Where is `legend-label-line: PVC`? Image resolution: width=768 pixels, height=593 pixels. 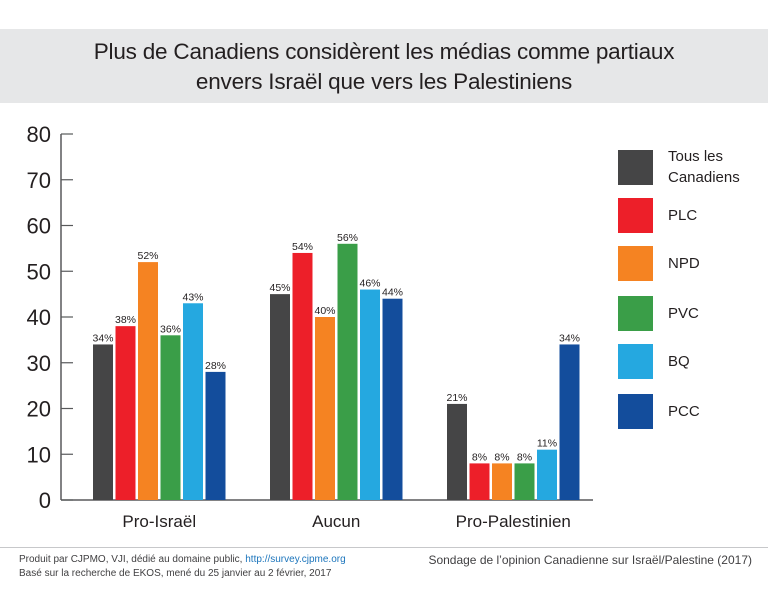 legend-label-line: PVC is located at coordinates (683, 313).